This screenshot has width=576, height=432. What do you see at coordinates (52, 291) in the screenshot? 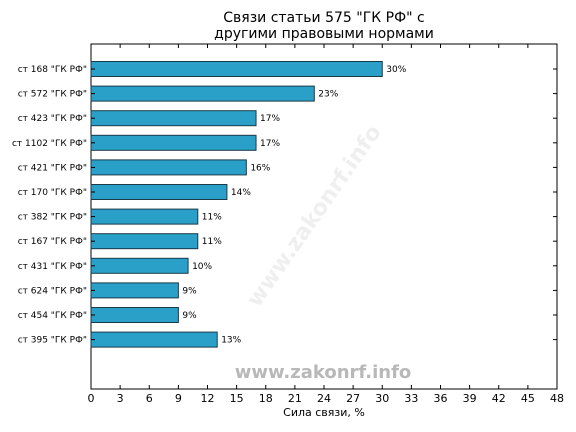
I see `category-label: ст 624 "ГК РФ"` at bounding box center [52, 291].